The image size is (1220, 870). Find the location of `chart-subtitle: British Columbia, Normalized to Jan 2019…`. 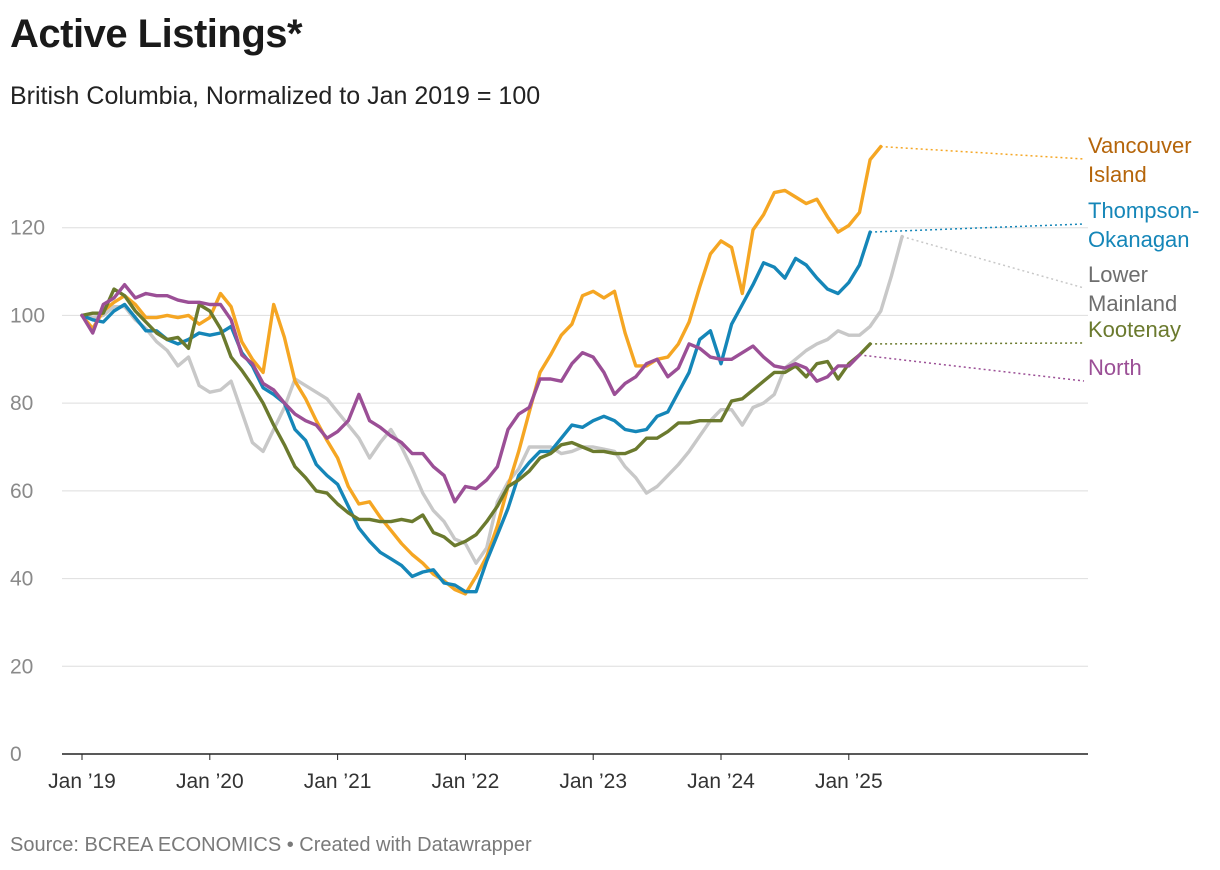

chart-subtitle: British Columbia, Normalized to Jan 2019… is located at coordinates (275, 96).